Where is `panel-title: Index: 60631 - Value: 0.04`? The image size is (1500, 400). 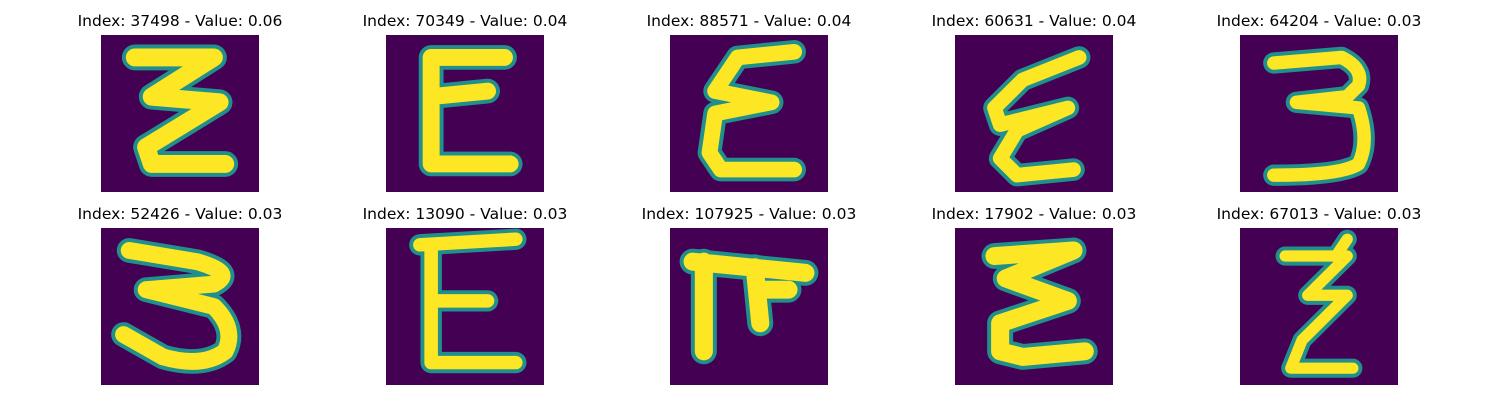
panel-title: Index: 60631 - Value: 0.04 is located at coordinates (1034, 21).